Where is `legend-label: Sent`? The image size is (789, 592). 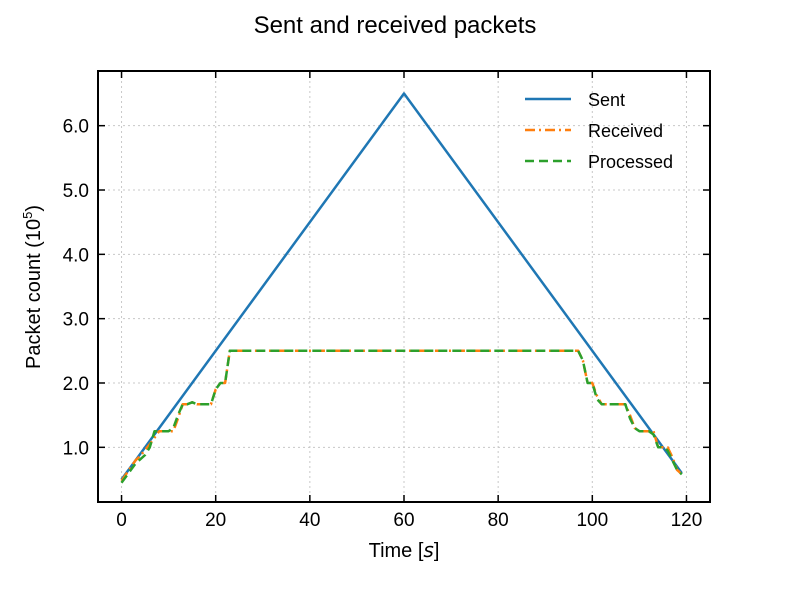 legend-label: Sent is located at coordinates (606, 100).